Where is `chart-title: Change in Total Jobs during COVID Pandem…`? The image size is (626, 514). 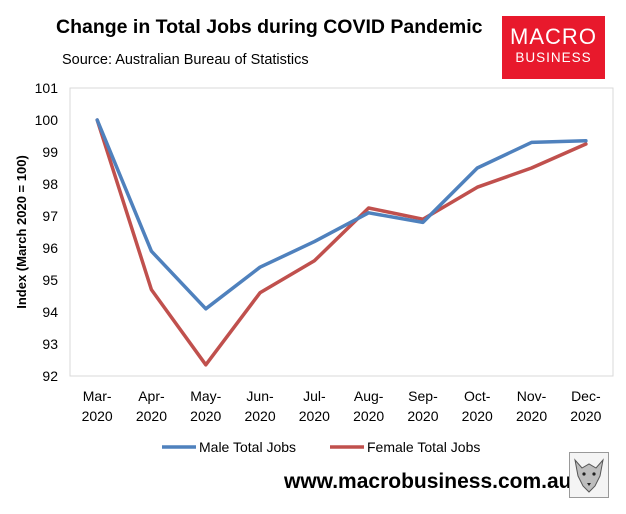
chart-title: Change in Total Jobs during COVID Pandem… is located at coordinates (269, 27).